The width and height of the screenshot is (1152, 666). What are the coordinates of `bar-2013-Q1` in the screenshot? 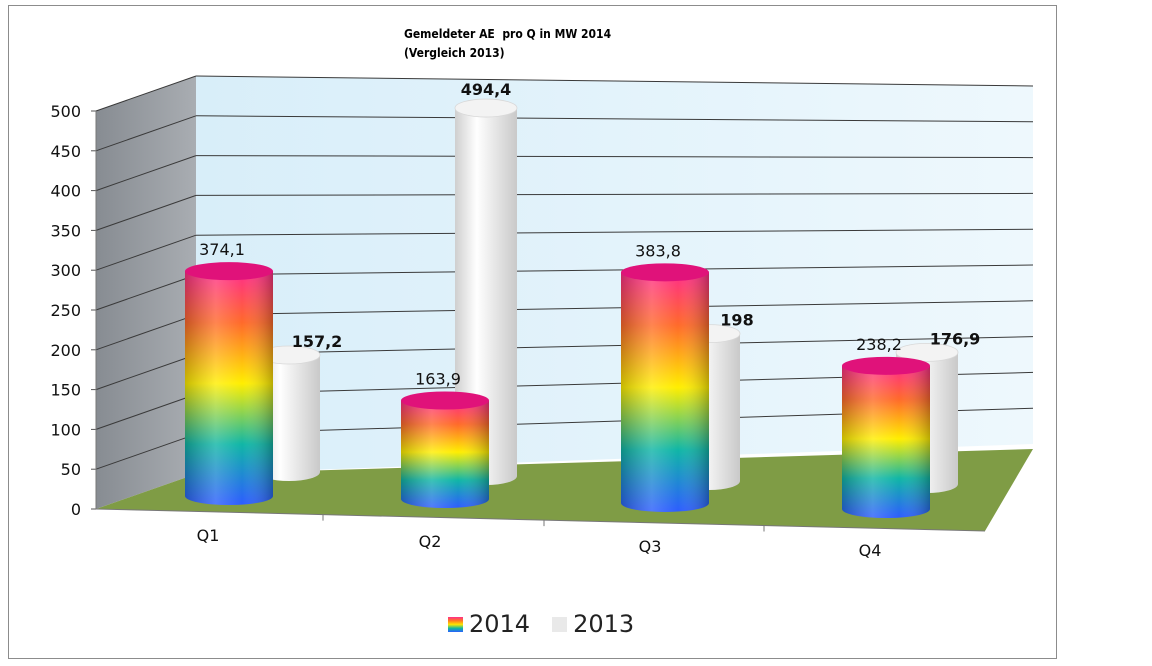 It's located at (289, 413).